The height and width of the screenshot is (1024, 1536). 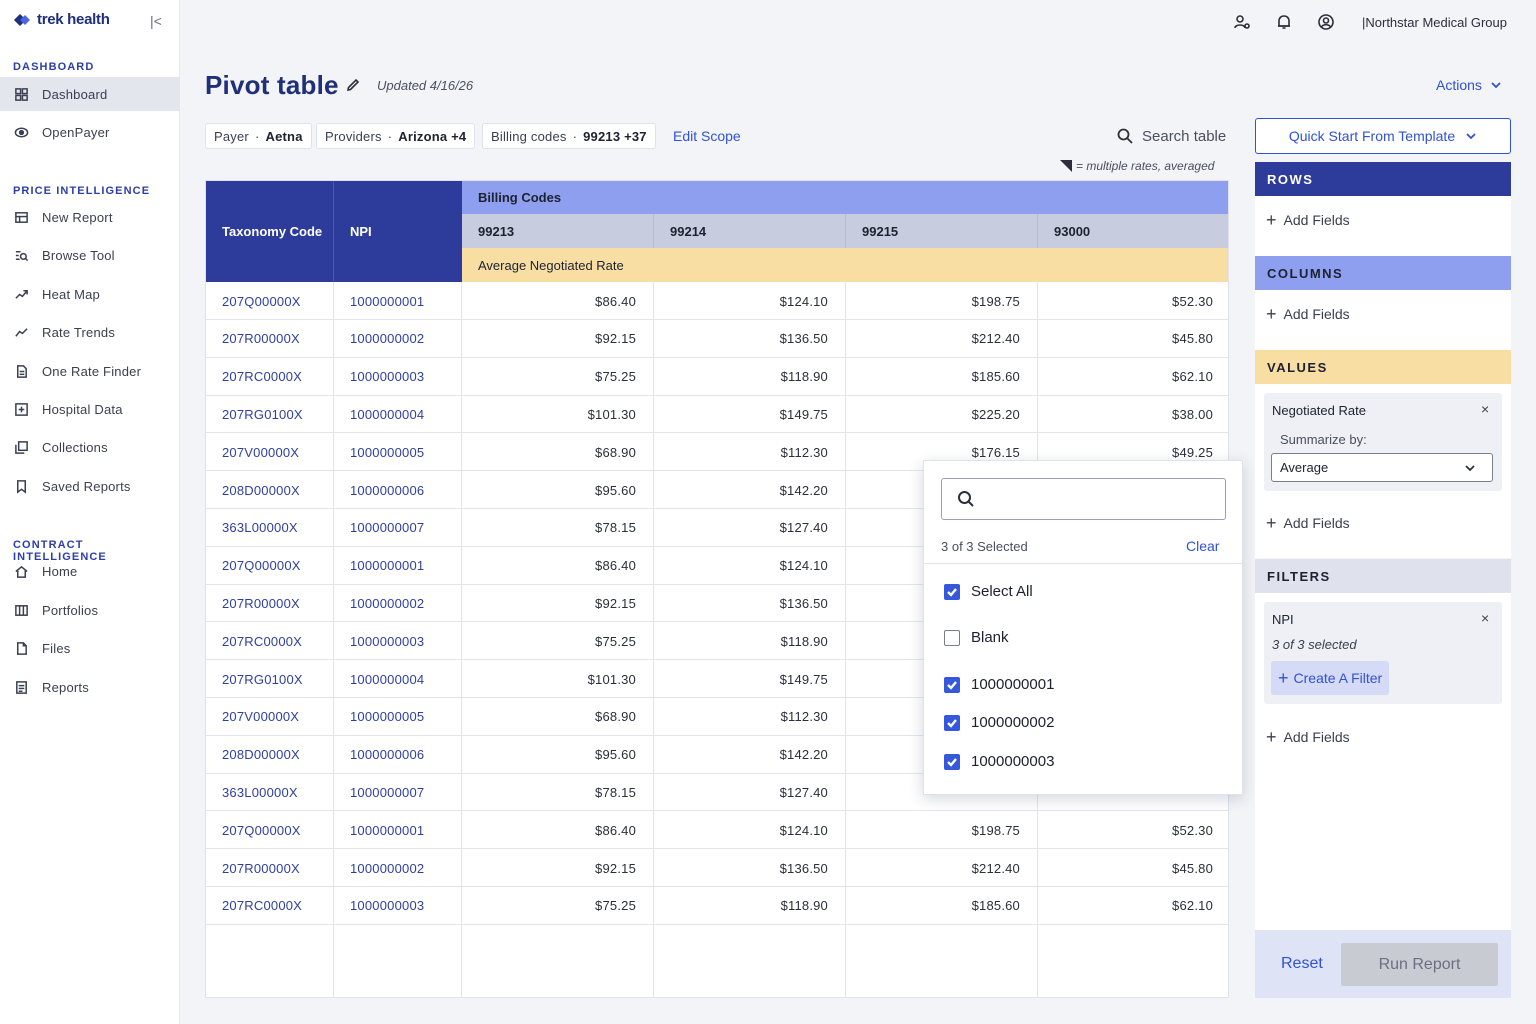 What do you see at coordinates (1192, 906) in the screenshot?
I see `cell-rate: $62.10` at bounding box center [1192, 906].